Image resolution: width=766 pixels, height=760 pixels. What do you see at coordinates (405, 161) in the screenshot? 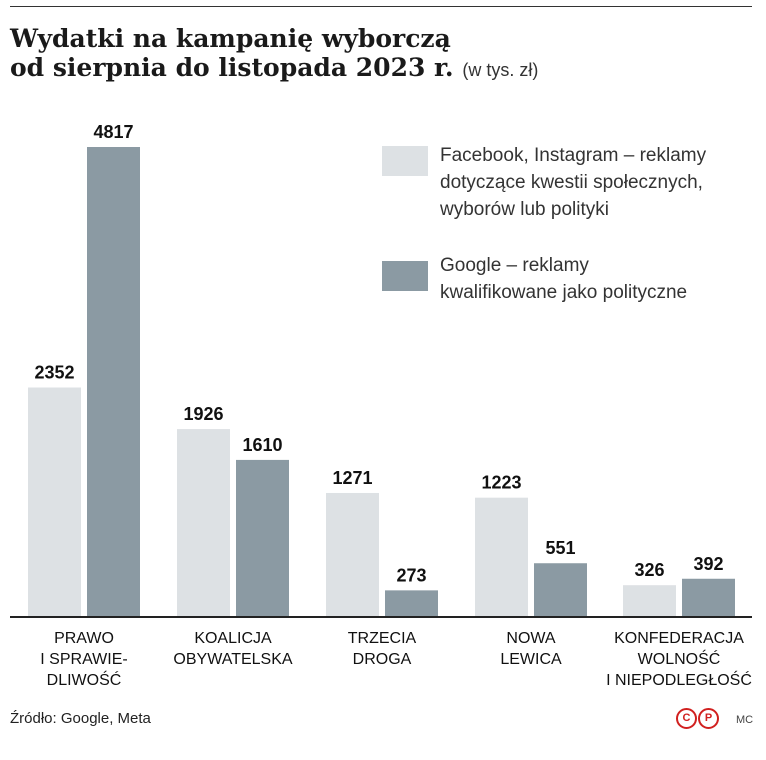
I see `legend-swatch-facebook` at bounding box center [405, 161].